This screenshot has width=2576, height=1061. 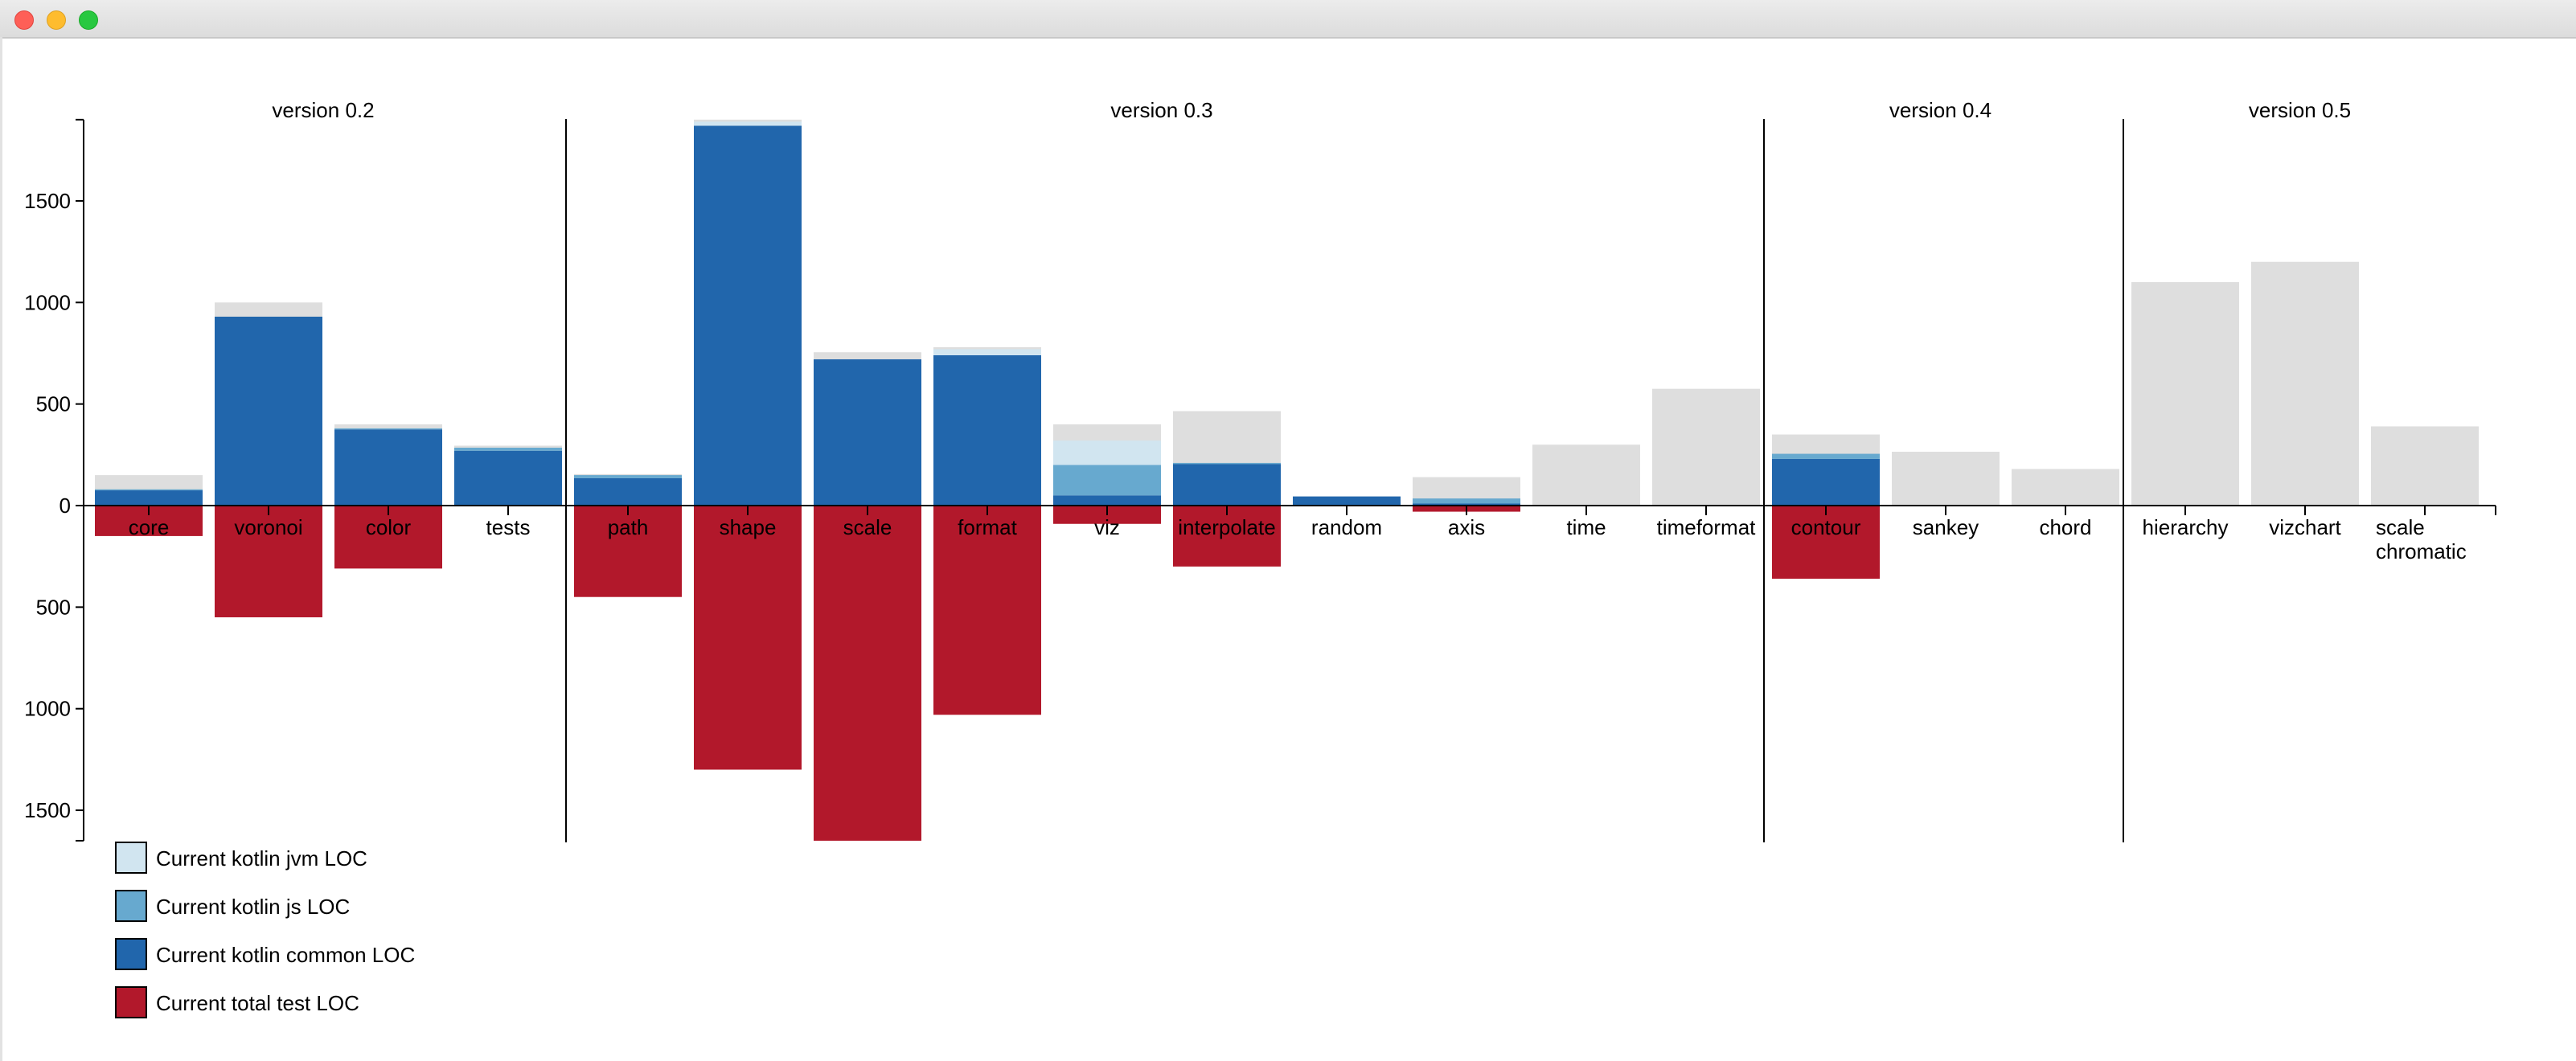 What do you see at coordinates (1161, 110) in the screenshot?
I see `version-label: version 0.3` at bounding box center [1161, 110].